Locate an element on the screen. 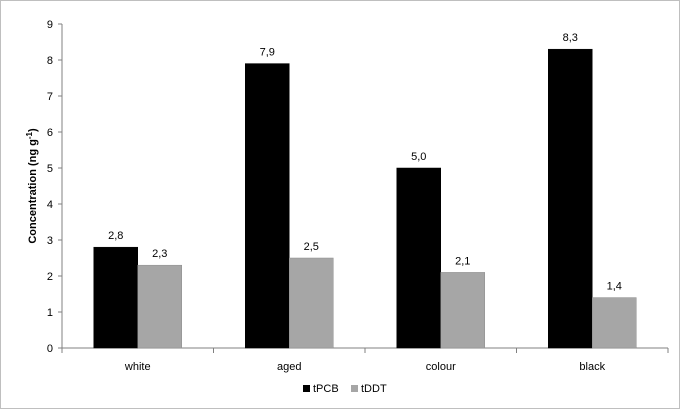 Image resolution: width=680 pixels, height=409 pixels. svg-text: Concentration (ng g-1) is located at coordinates (32, 186).